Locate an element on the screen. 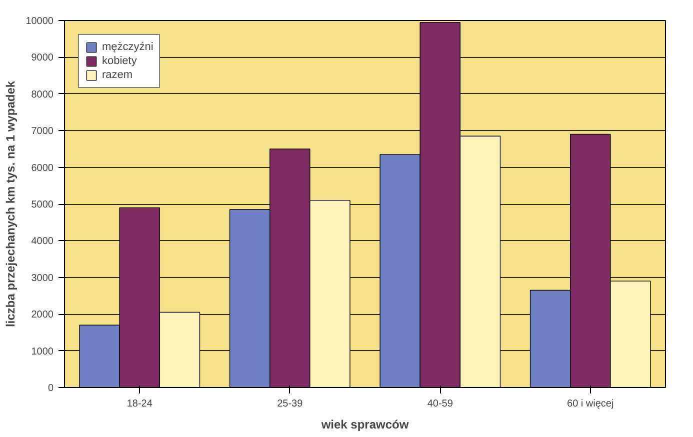 This screenshot has width=693, height=437. y-tick-label: 10000 is located at coordinates (40, 21).